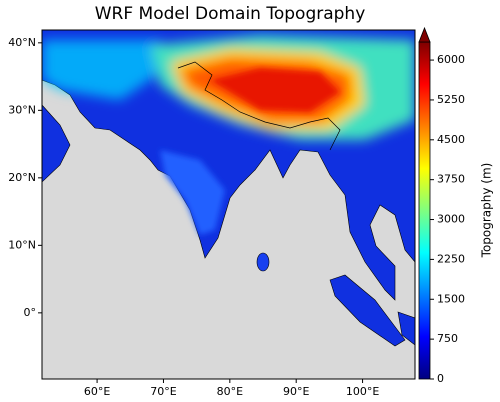 Image resolution: width=500 pixels, height=402 pixels. What do you see at coordinates (451, 219) in the screenshot?
I see `colorbar-tick-label: 3000` at bounding box center [451, 219].